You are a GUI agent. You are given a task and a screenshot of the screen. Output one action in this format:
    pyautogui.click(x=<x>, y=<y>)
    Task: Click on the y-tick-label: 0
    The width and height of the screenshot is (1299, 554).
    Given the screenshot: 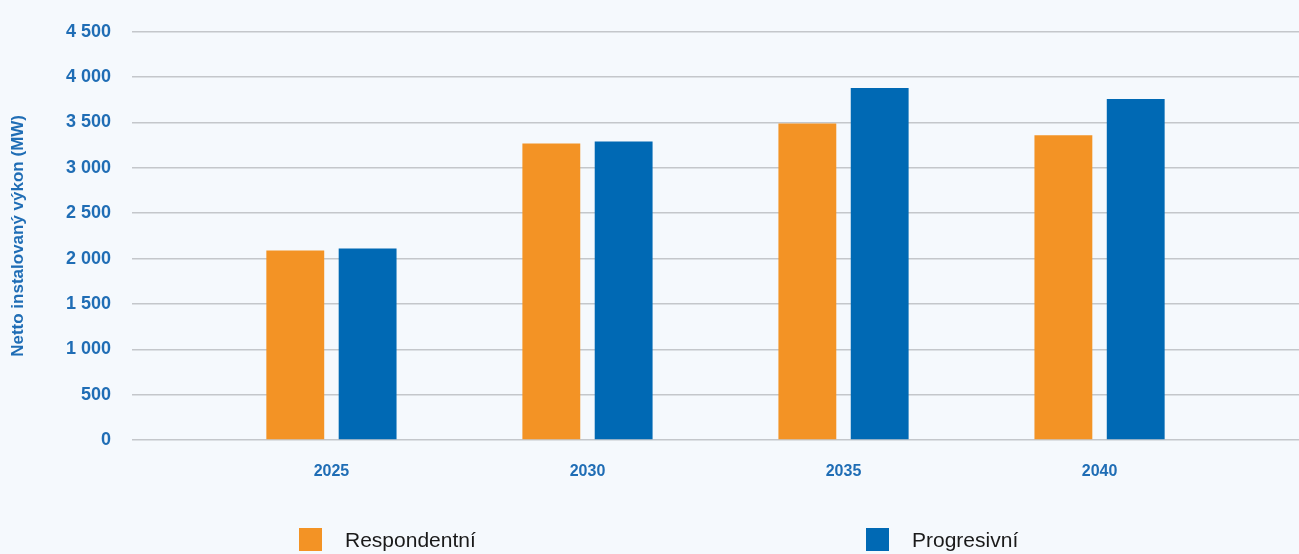 What is the action you would take?
    pyautogui.click(x=105, y=438)
    